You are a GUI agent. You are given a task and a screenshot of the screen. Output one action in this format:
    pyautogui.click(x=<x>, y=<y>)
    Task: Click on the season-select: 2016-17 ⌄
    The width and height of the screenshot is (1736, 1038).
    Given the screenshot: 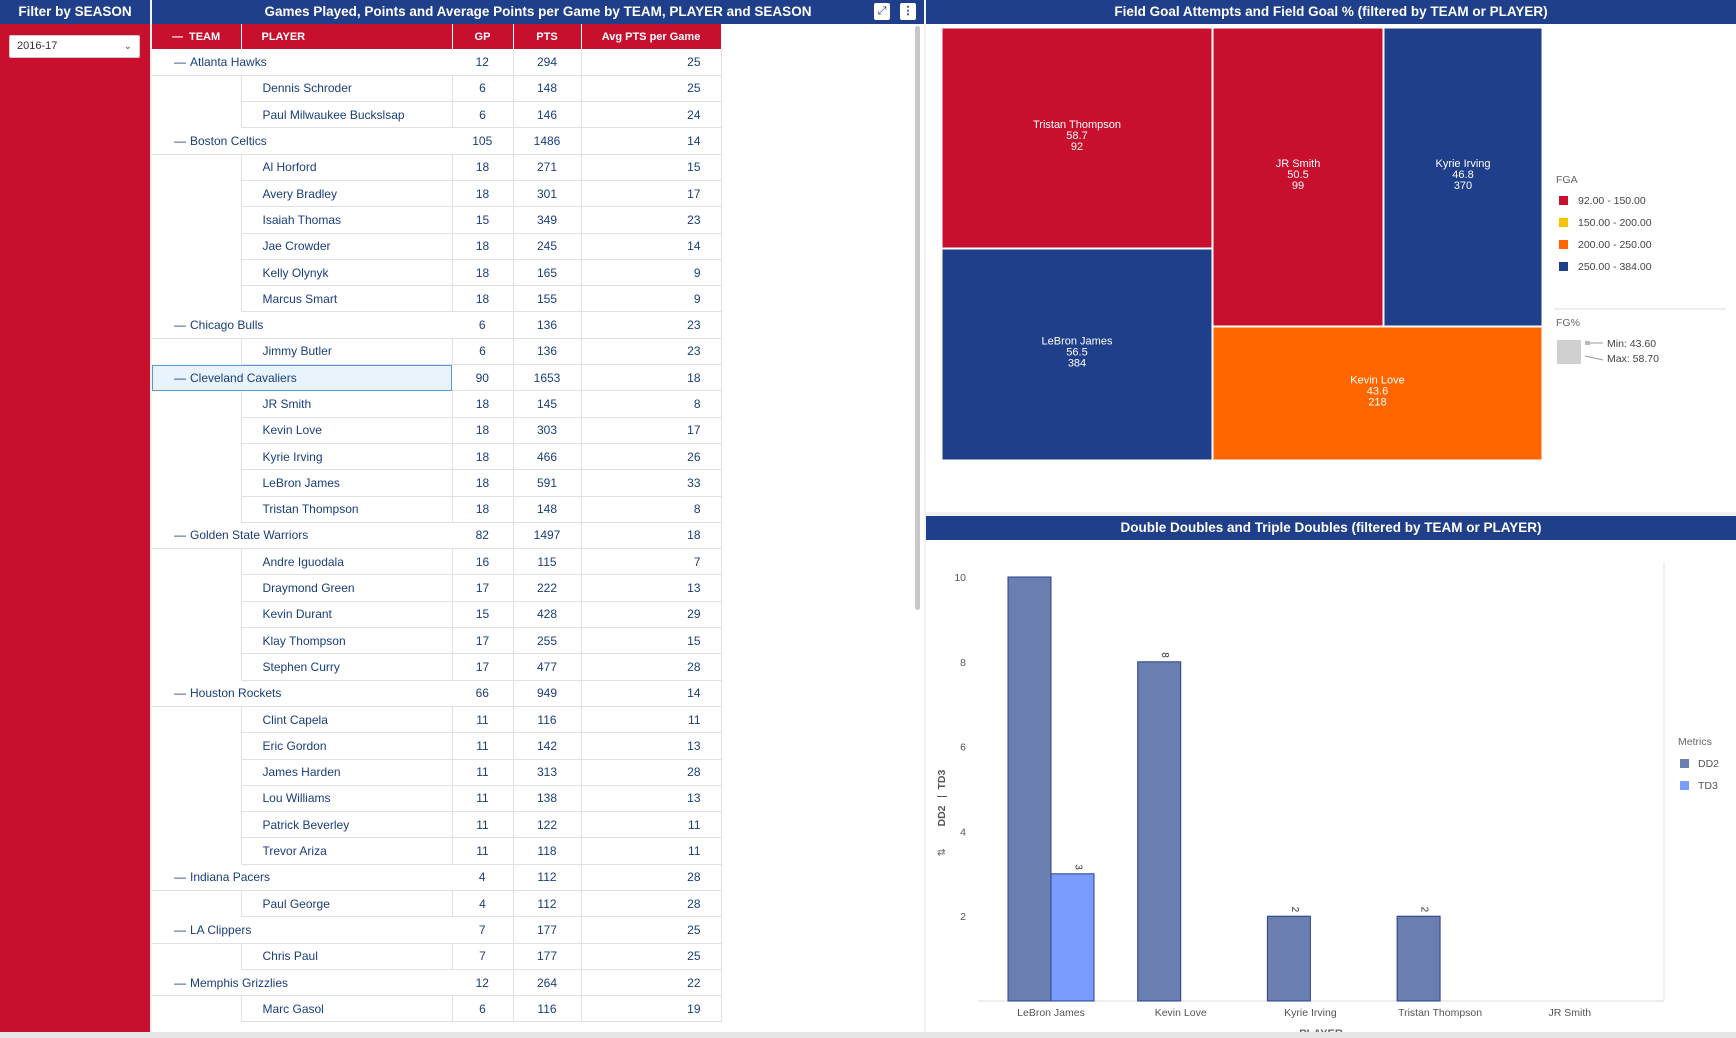 What is the action you would take?
    pyautogui.click(x=74, y=46)
    